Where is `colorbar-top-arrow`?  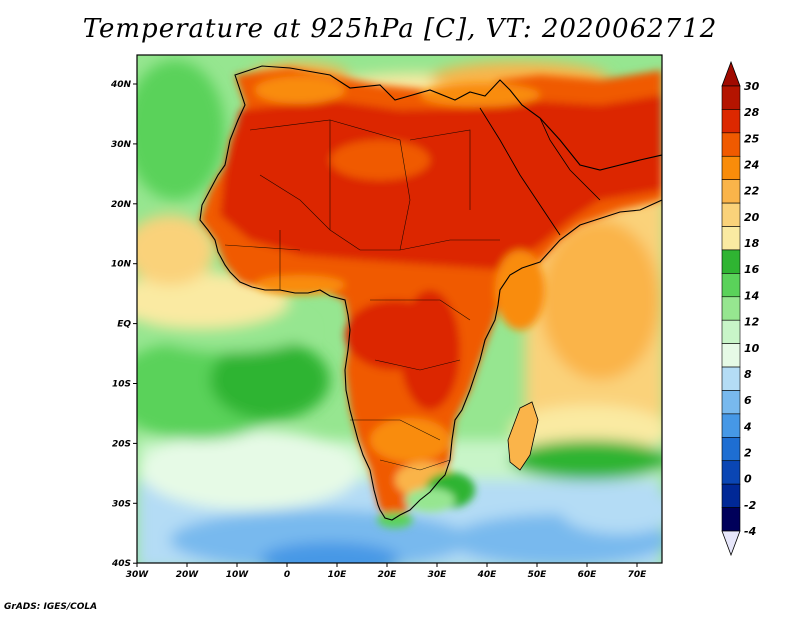
colorbar-top-arrow is located at coordinates (731, 73).